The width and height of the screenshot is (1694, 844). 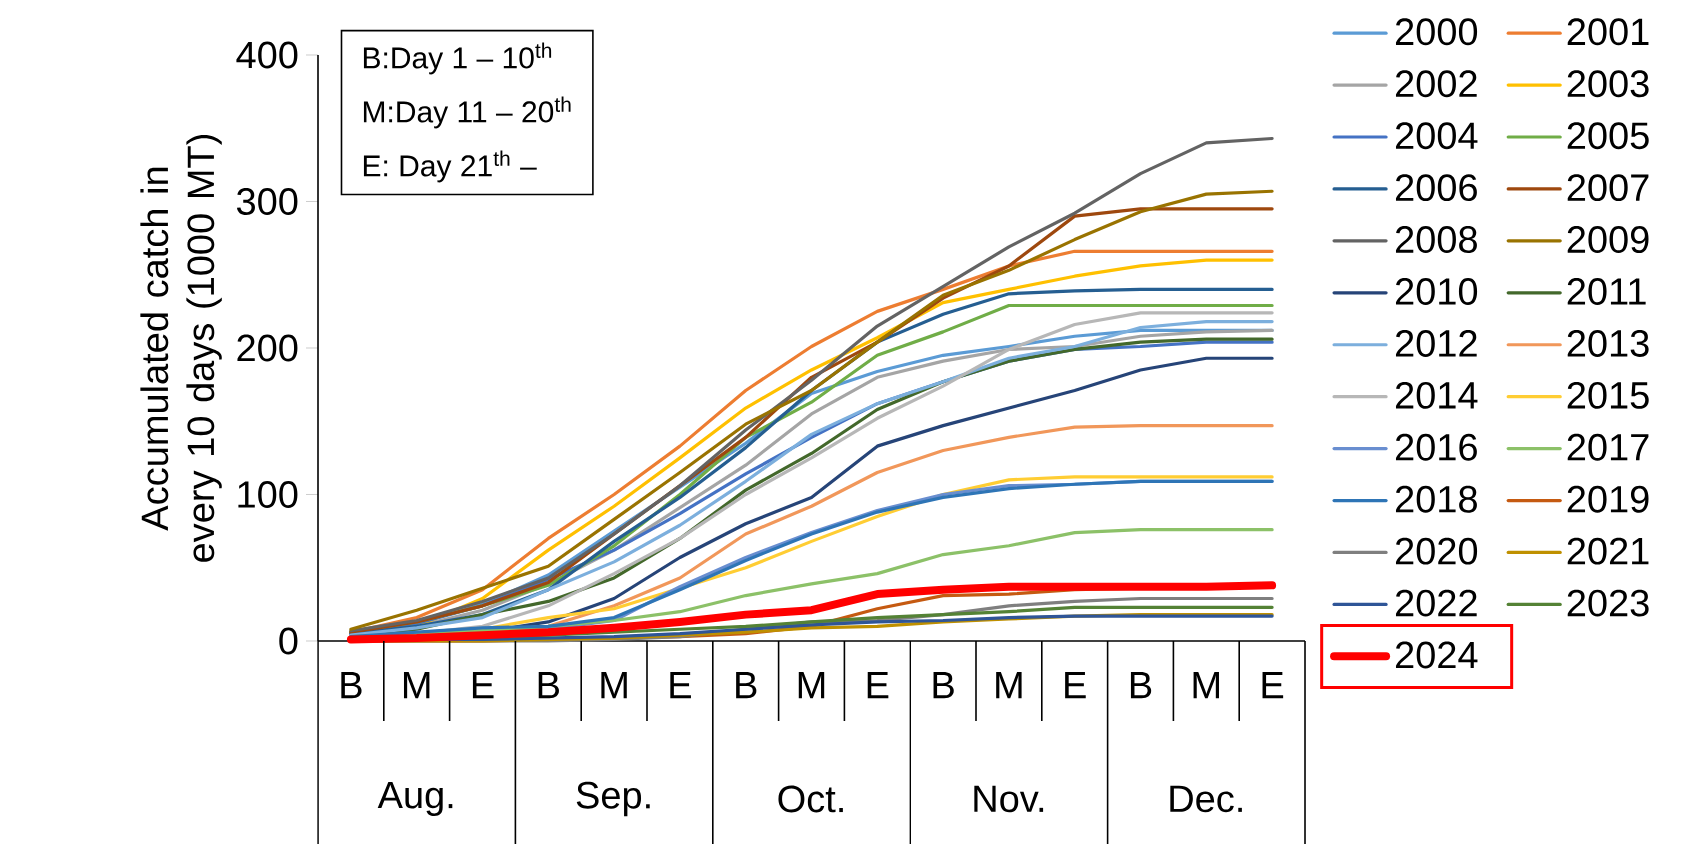 I want to click on legend-label: 2016, so click(x=1436, y=447).